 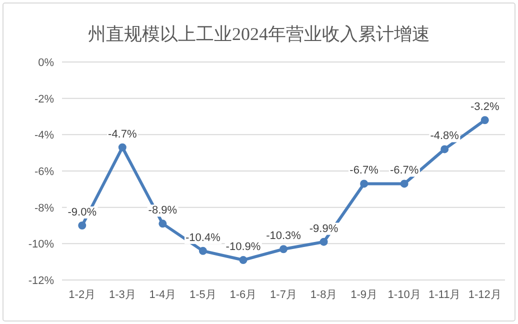 I want to click on data-label: -10.4%, so click(x=203, y=238).